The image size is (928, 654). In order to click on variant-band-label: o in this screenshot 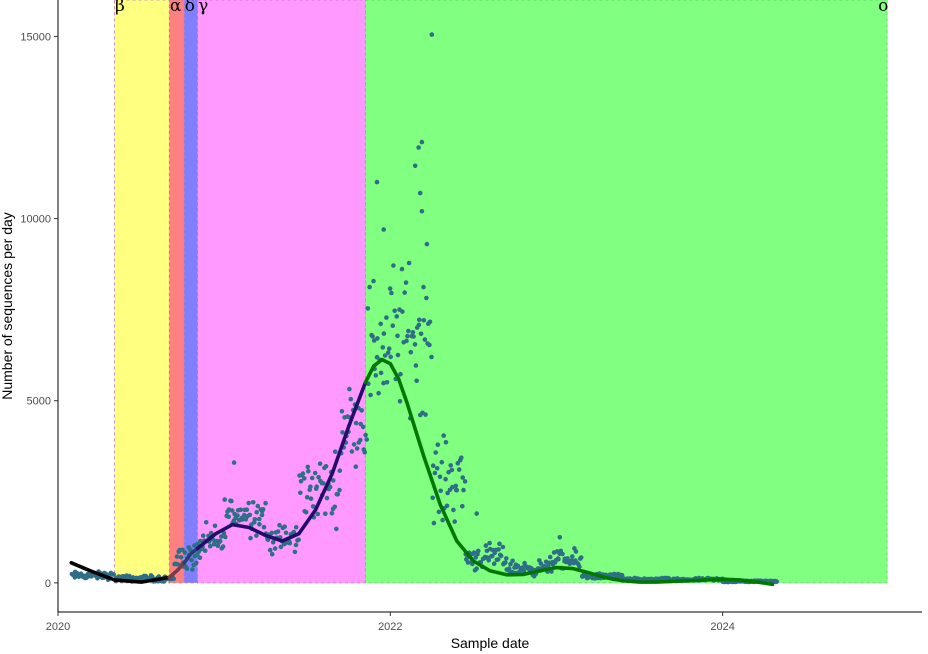, I will do `click(883, 8)`.